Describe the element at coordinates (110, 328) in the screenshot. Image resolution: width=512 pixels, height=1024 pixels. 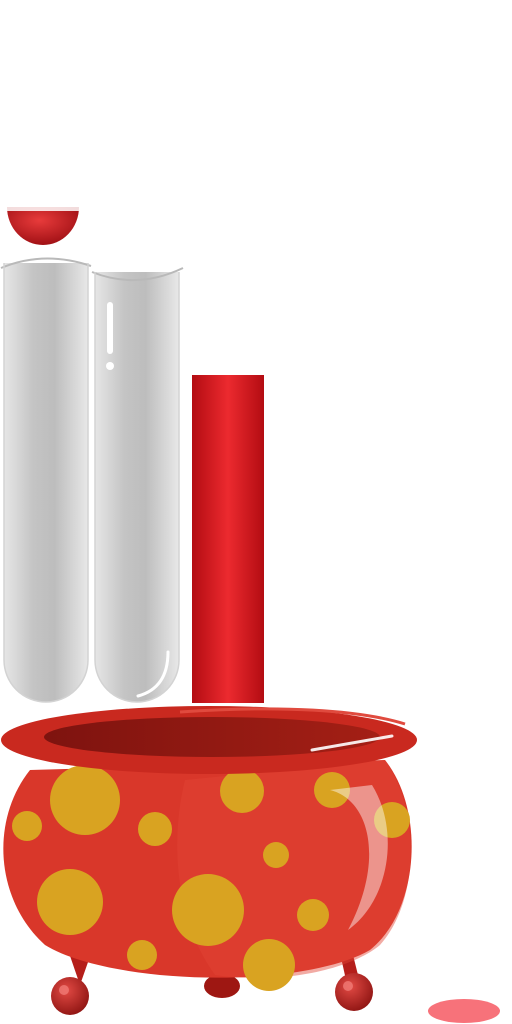
I see `tube-highlight` at that location.